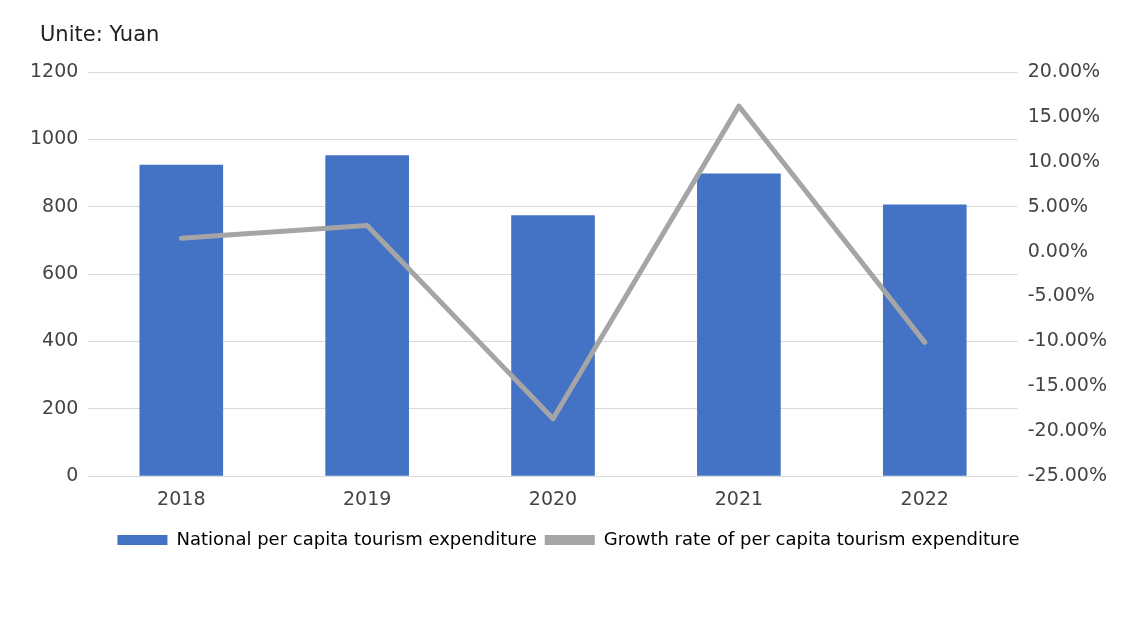 Image resolution: width=1123 pixels, height=639 pixels. I want to click on y-tick-label: 400, so click(60, 339).